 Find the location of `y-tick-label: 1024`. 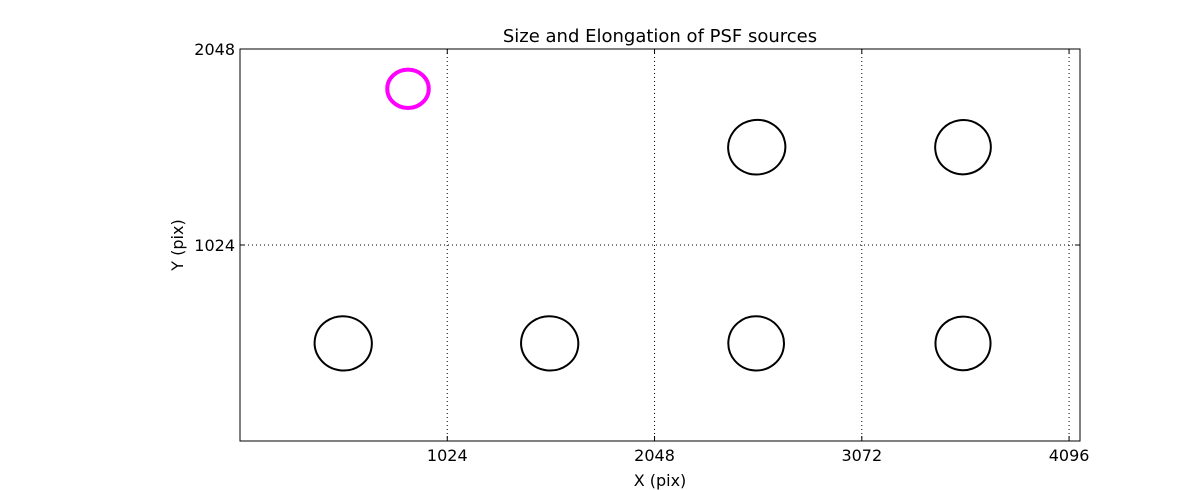

y-tick-label: 1024 is located at coordinates (214, 245).